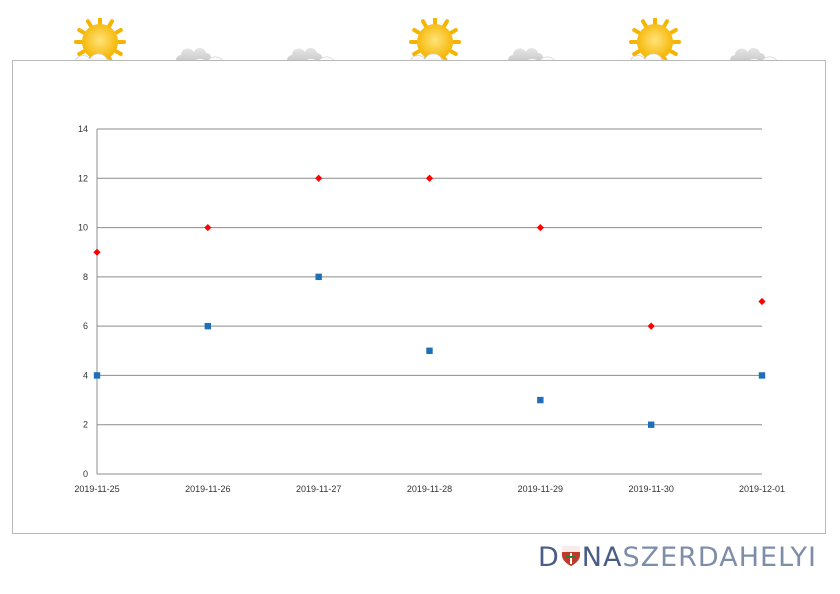  Describe the element at coordinates (602, 557) in the screenshot. I see `brand-text-na: NA` at that location.